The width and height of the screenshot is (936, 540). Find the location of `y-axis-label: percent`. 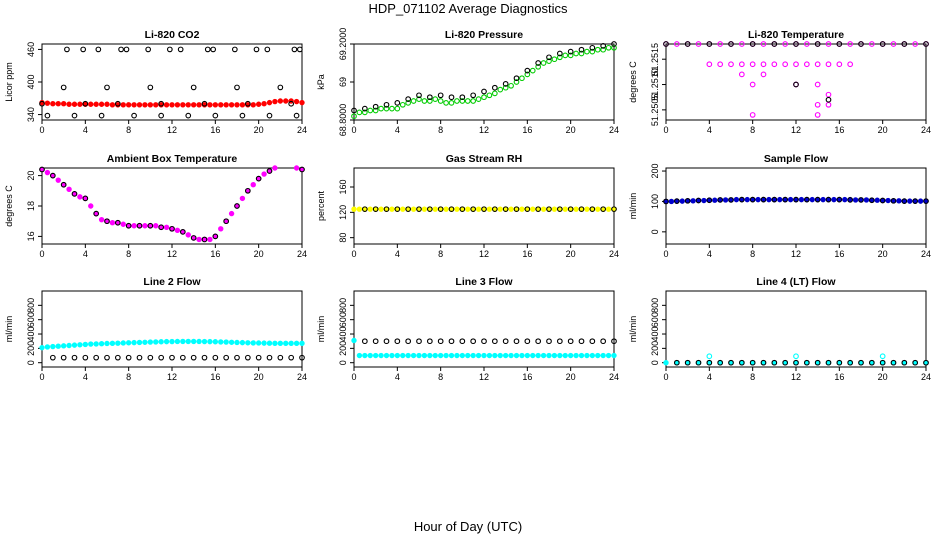

y-axis-label: percent is located at coordinates (321, 205).